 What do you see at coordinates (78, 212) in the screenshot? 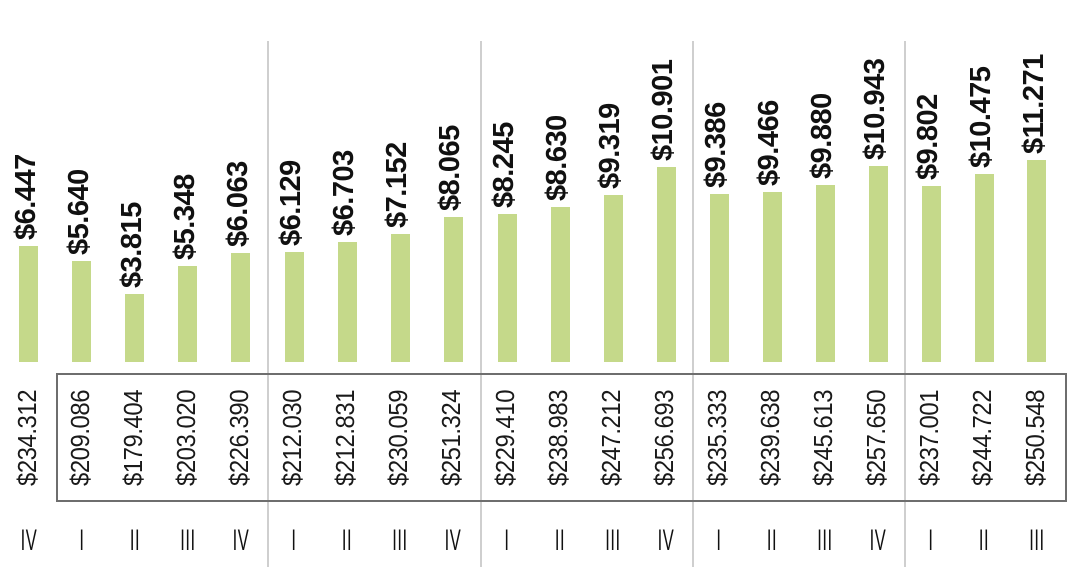
I see `bar-value-label: $5.640` at bounding box center [78, 212].